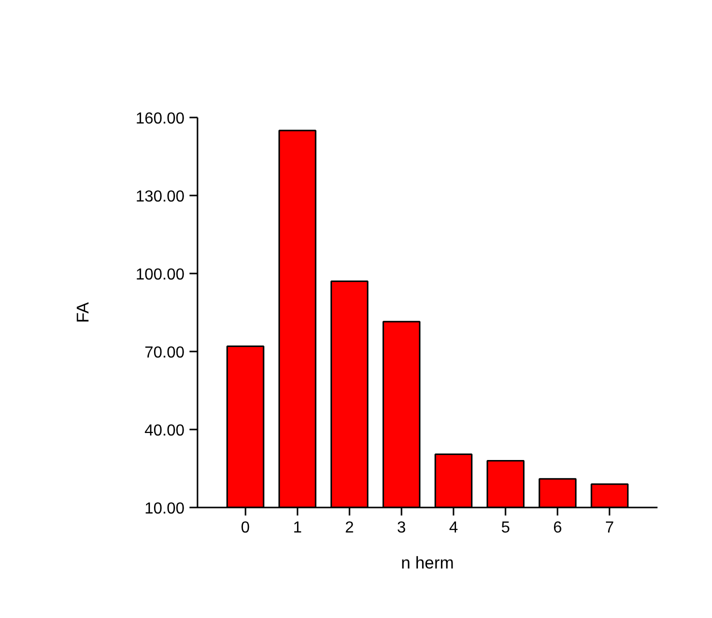 This screenshot has height=618, width=712. What do you see at coordinates (164, 431) in the screenshot?
I see `y-tick-label: 40.00` at bounding box center [164, 431].